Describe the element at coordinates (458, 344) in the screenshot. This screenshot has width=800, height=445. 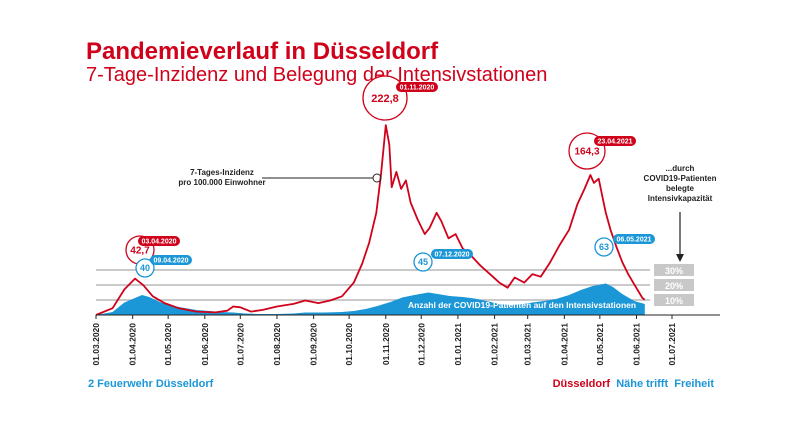
I see `x-tick-label: 01.01.2021` at that location.